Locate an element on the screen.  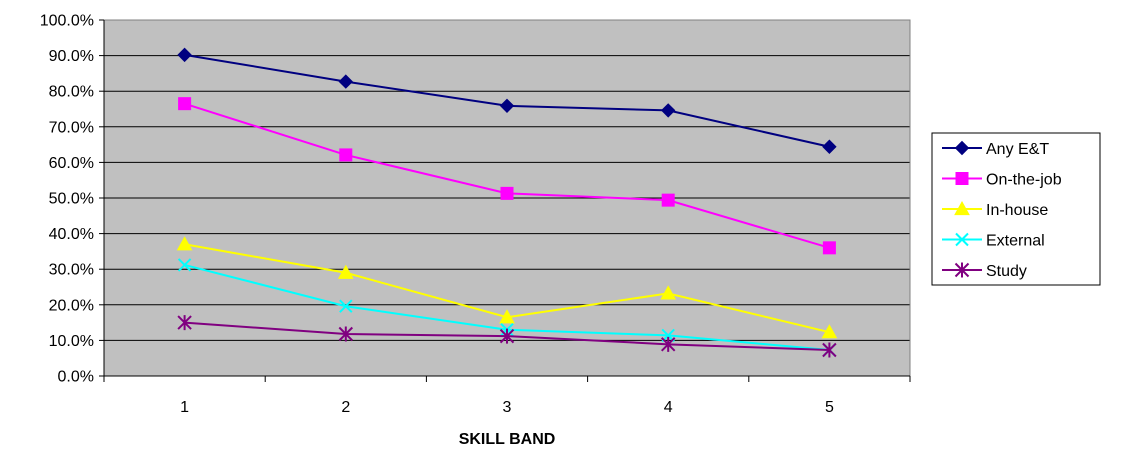
x-tick-label-4: 5 is located at coordinates (829, 407).